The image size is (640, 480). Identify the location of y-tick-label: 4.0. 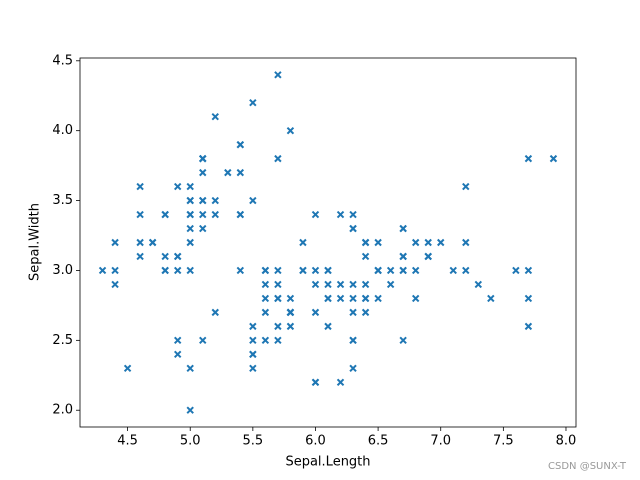
(62, 130).